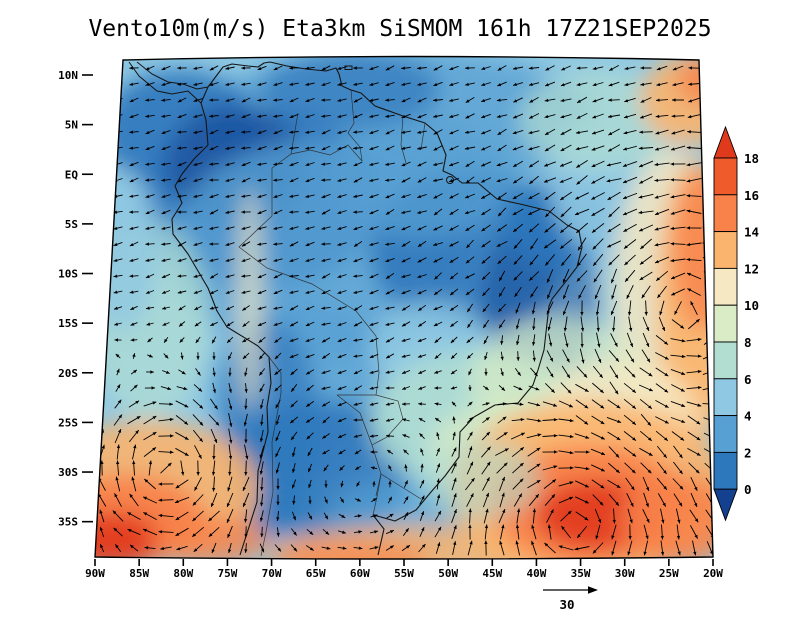 This screenshot has height=618, width=800. Describe the element at coordinates (227, 573) in the screenshot. I see `lon-tick-label: 75W` at that location.